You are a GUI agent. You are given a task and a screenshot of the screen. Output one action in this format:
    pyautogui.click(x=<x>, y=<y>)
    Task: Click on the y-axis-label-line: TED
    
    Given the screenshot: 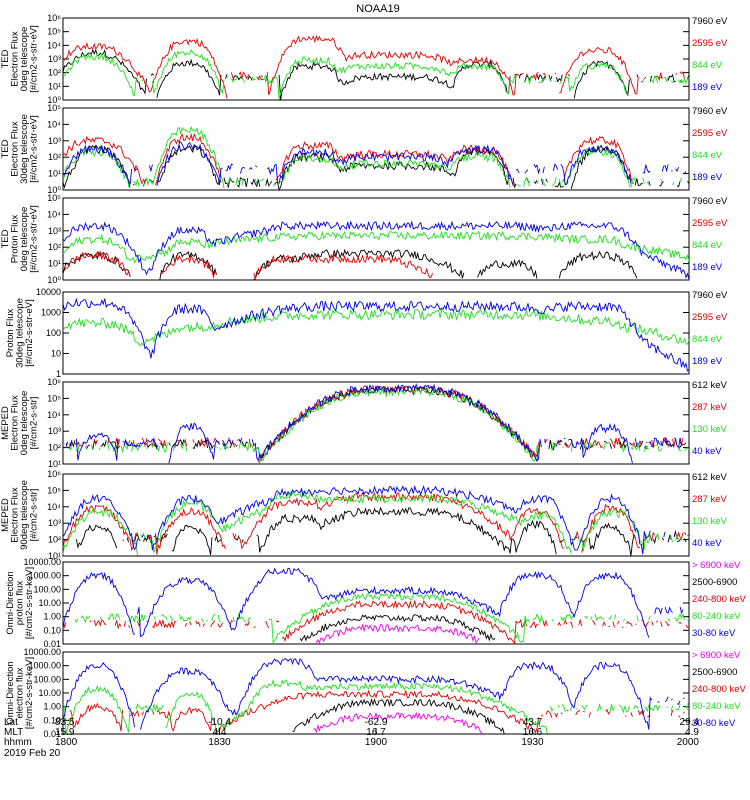 What is the action you would take?
    pyautogui.click(x=5, y=238)
    